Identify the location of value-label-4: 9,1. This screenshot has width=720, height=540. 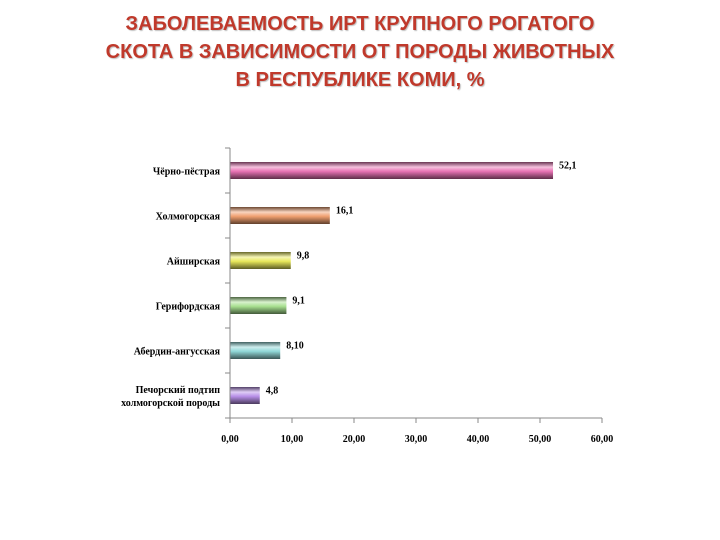
(298, 301).